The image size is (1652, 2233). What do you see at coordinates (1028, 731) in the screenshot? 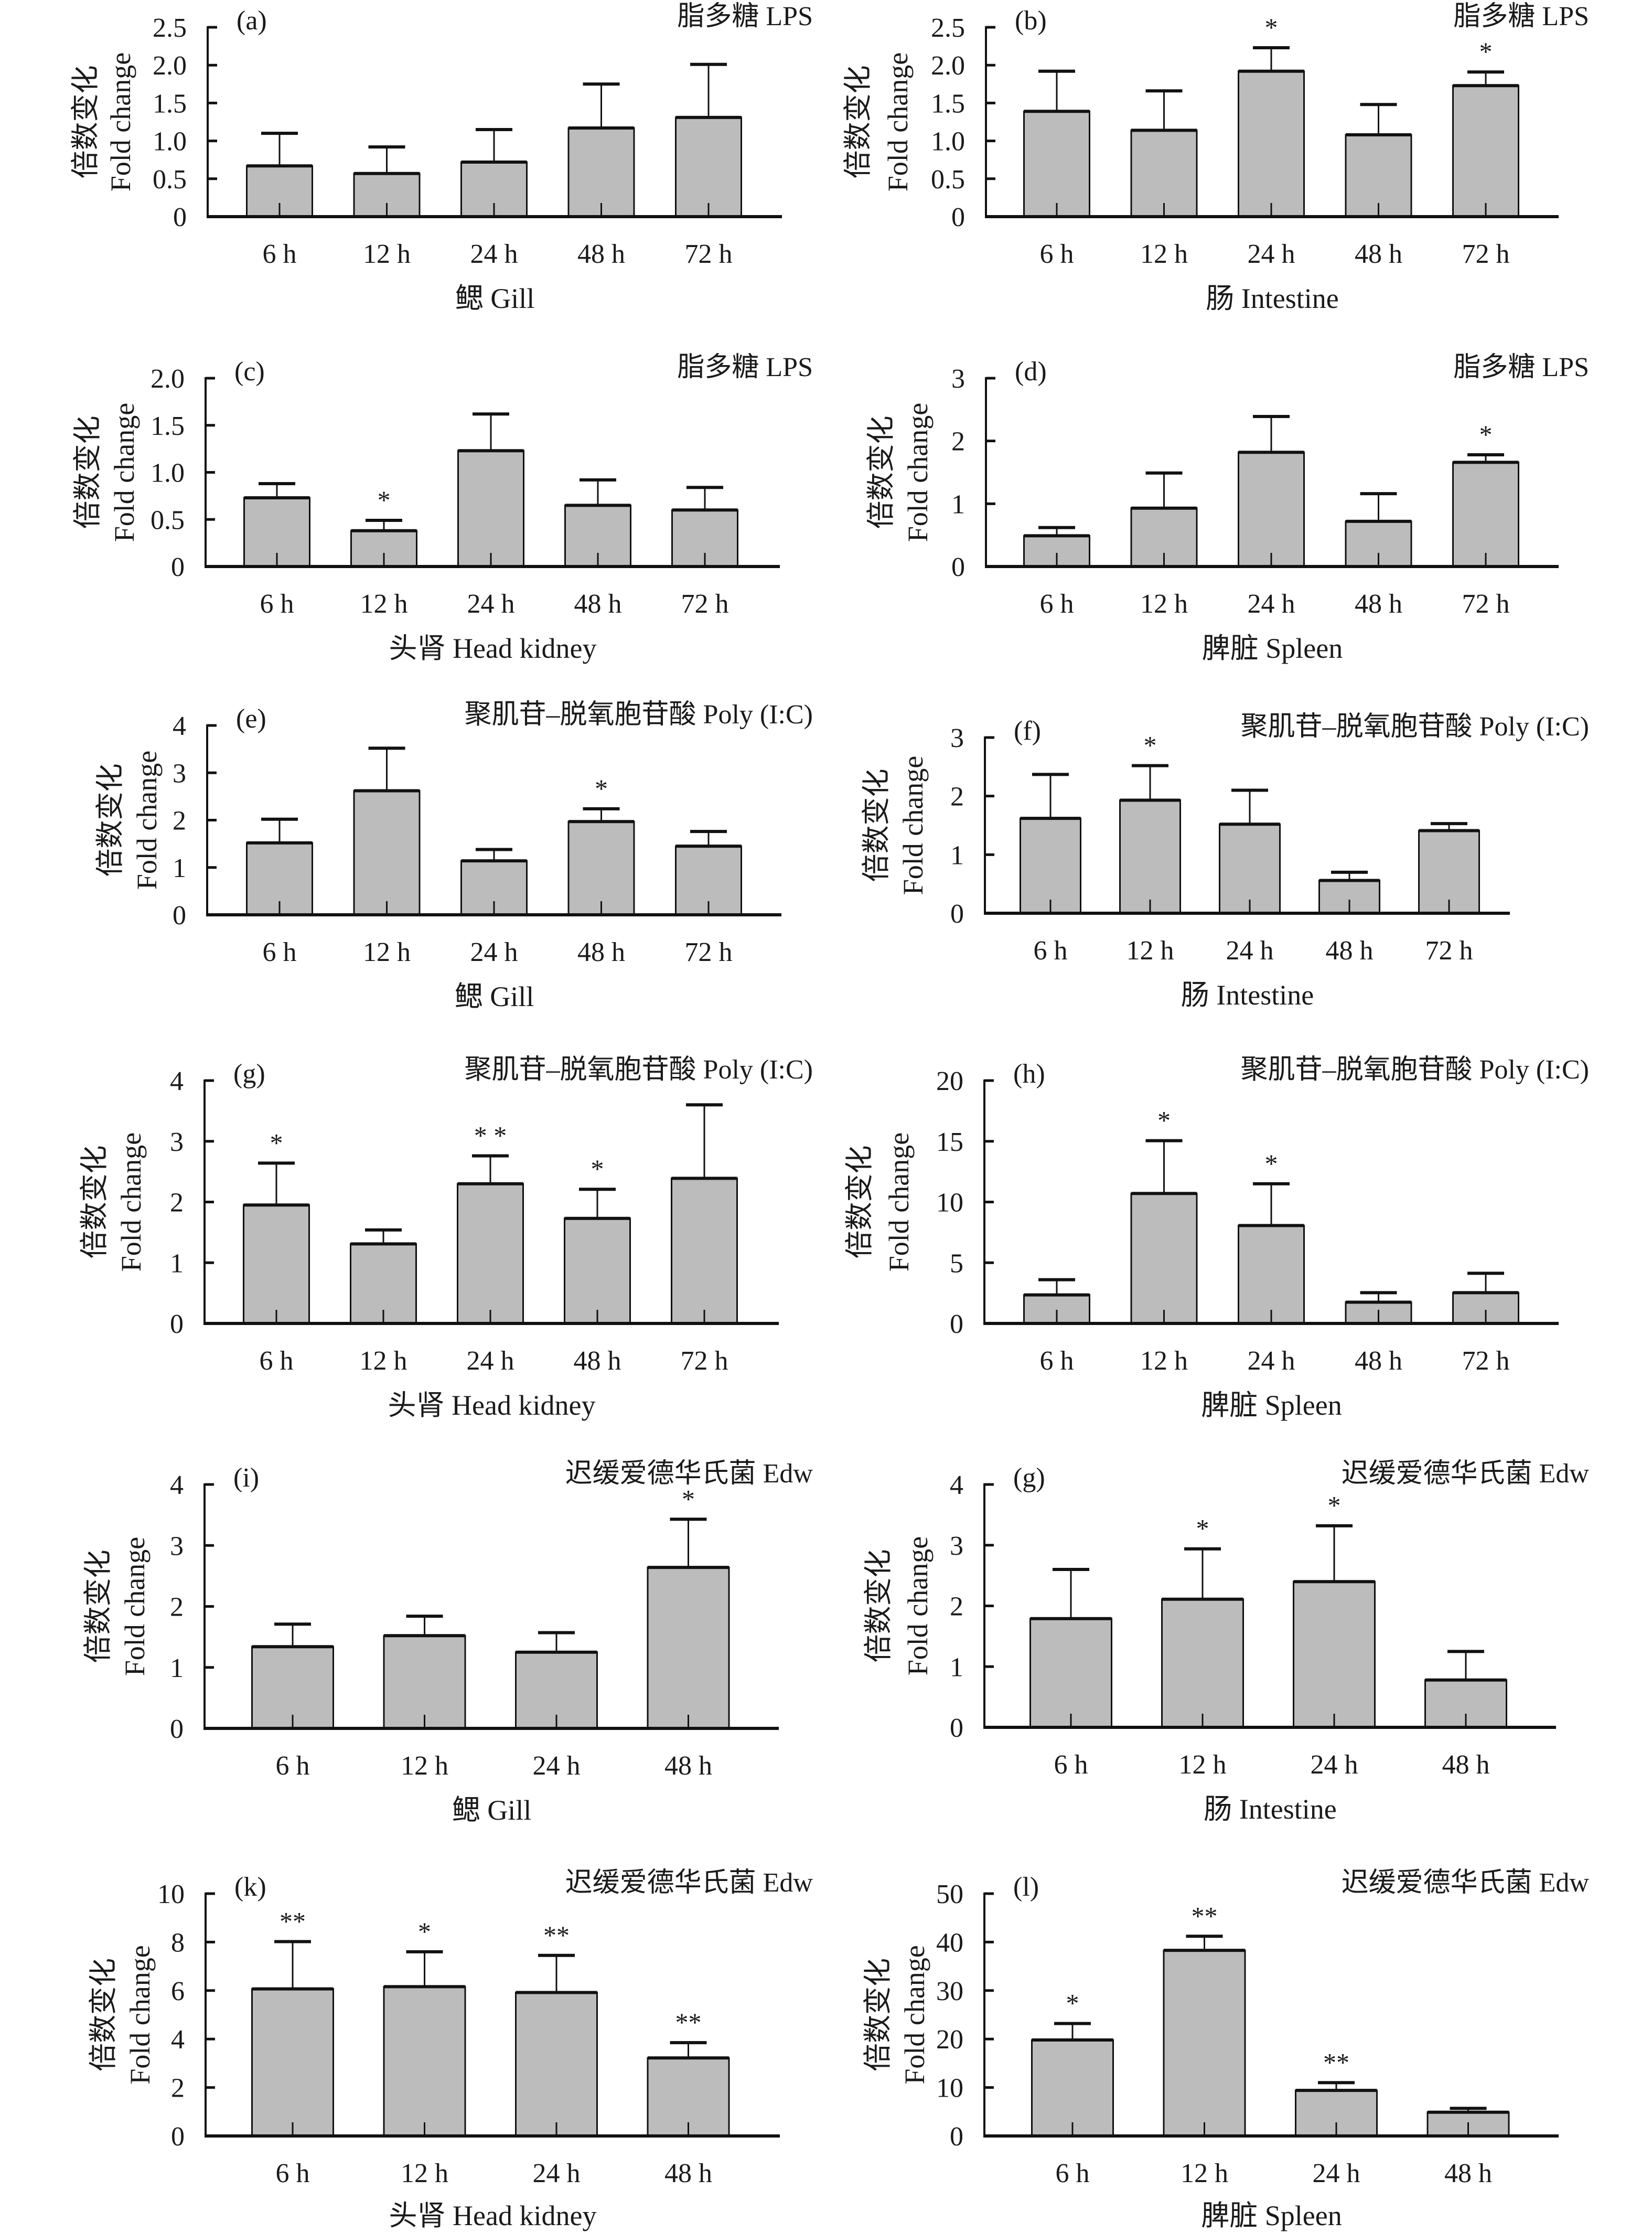
I see `panel-letter: (f)` at bounding box center [1028, 731].